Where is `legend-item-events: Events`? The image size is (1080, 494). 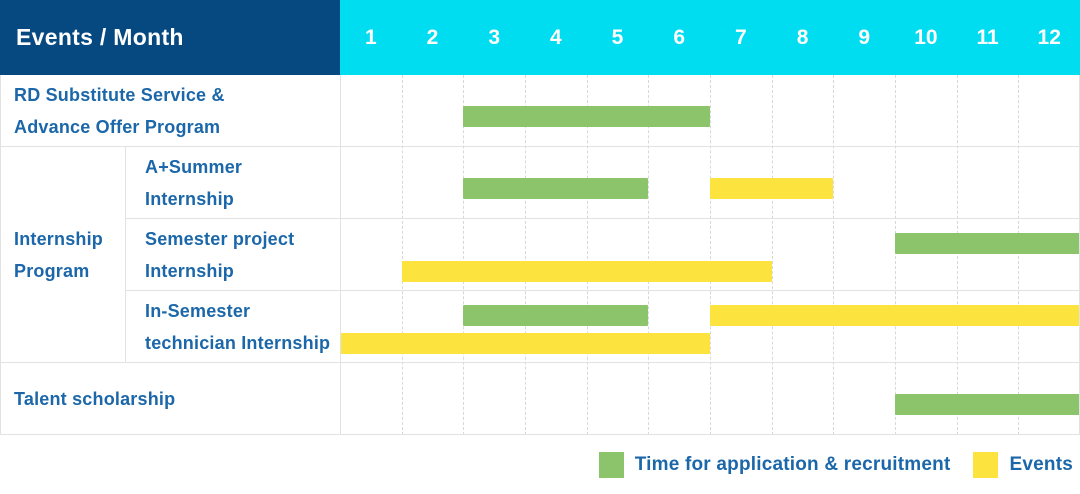
legend-item-events: Events is located at coordinates (1023, 465).